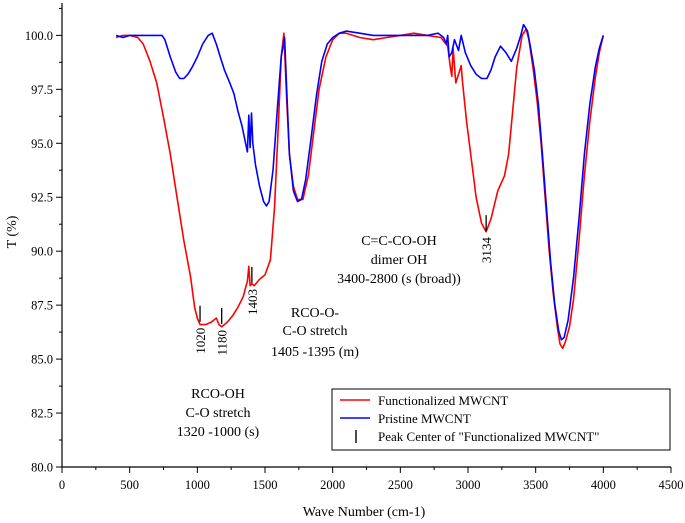  What do you see at coordinates (42, 198) in the screenshot?
I see `y-tick-label: 92.5` at bounding box center [42, 198].